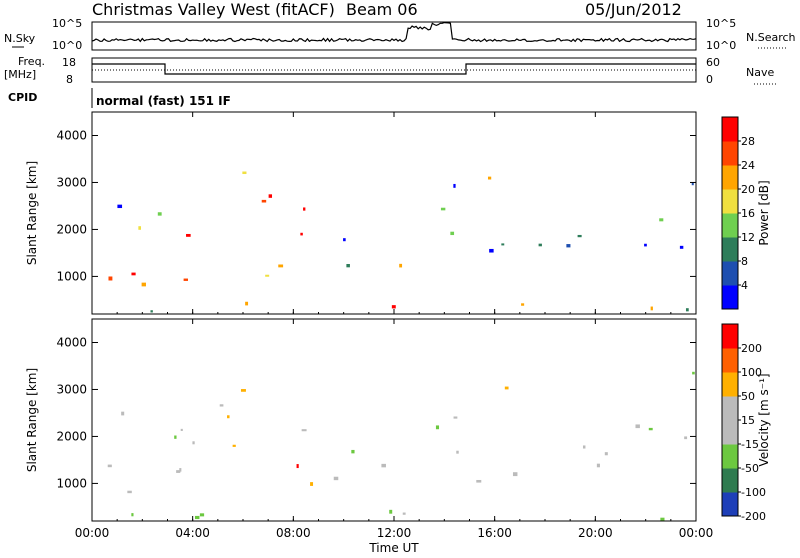 Image resolution: width=800 pixels, height=558 pixels. What do you see at coordinates (721, 45) in the screenshot?
I see `nsearch-tick-bottom: 10^0` at bounding box center [721, 45].